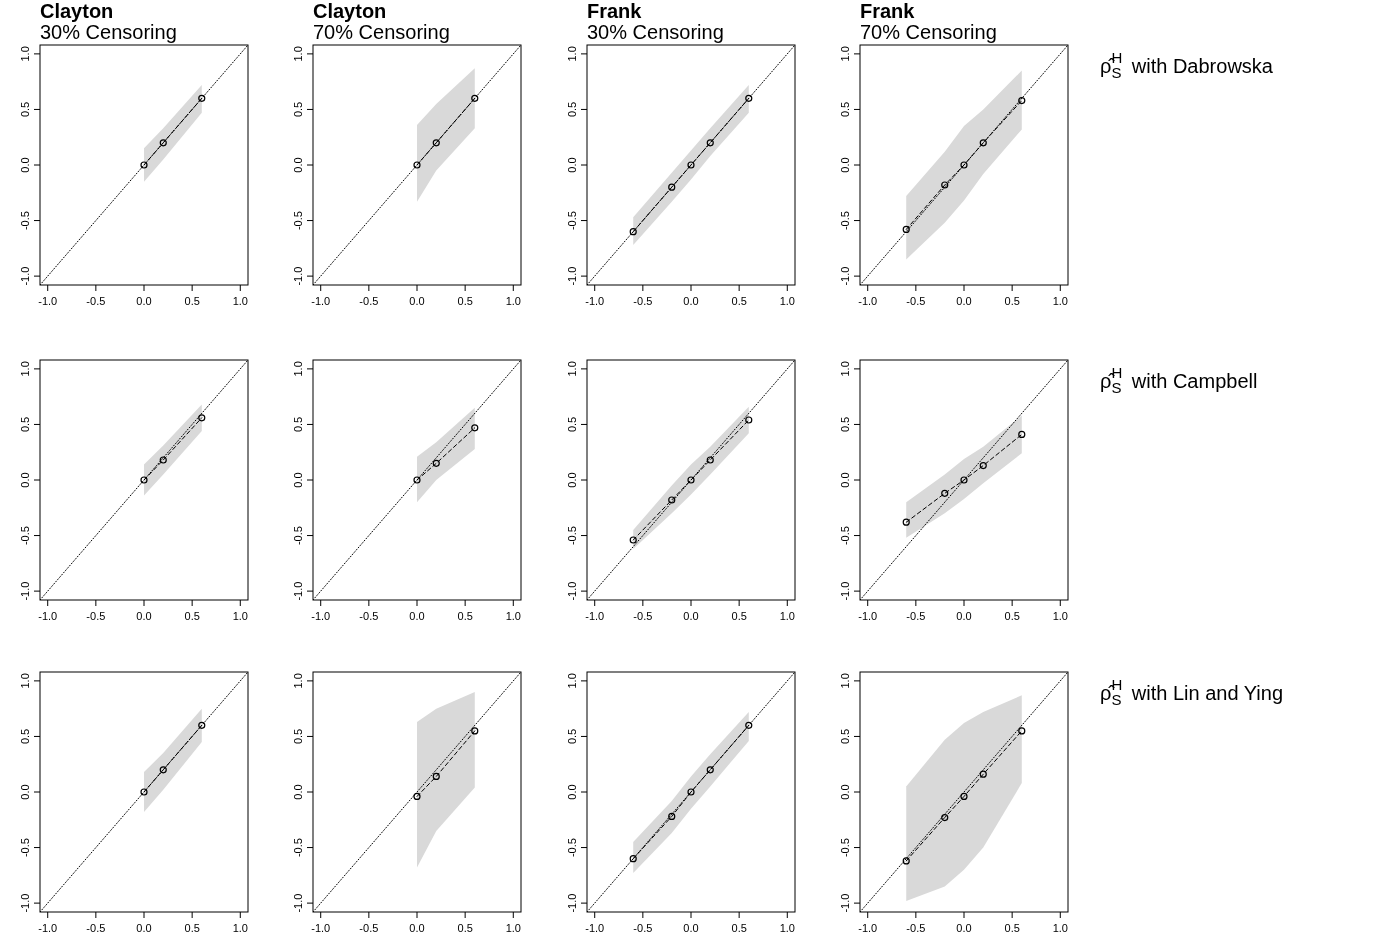 The width and height of the screenshot is (1376, 951). I want to click on text: ρ̂$_{S}$$^{H}$ with Dabrowska, so click(1187, 64).